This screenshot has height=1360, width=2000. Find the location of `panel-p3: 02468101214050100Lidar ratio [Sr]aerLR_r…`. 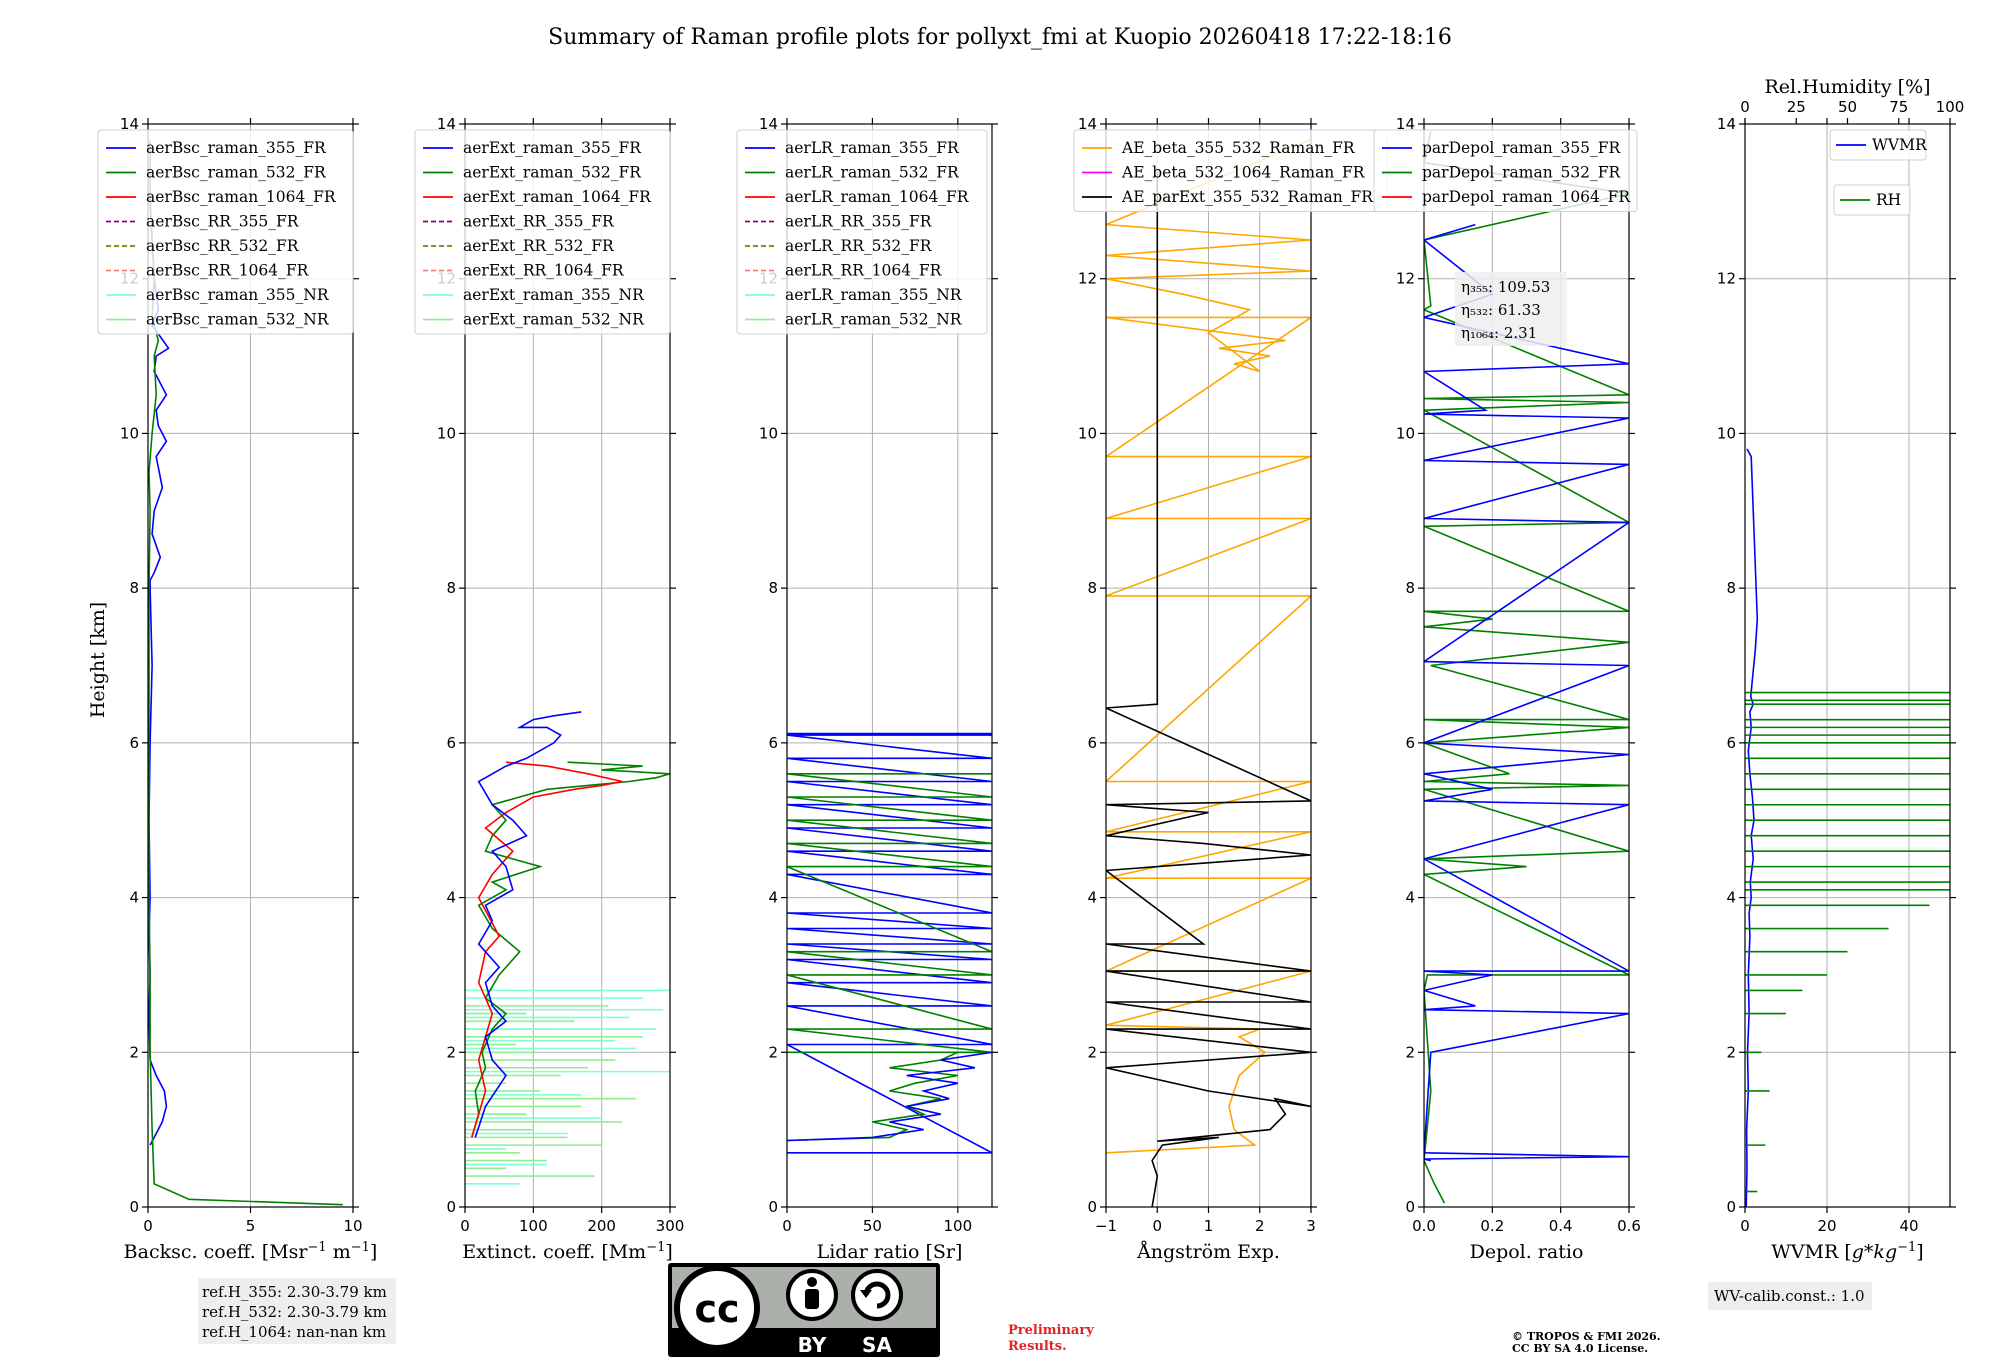

panel-p3: 02468101214050100Lidar ratio [Sr]aerLR_r… is located at coordinates (867, 689).